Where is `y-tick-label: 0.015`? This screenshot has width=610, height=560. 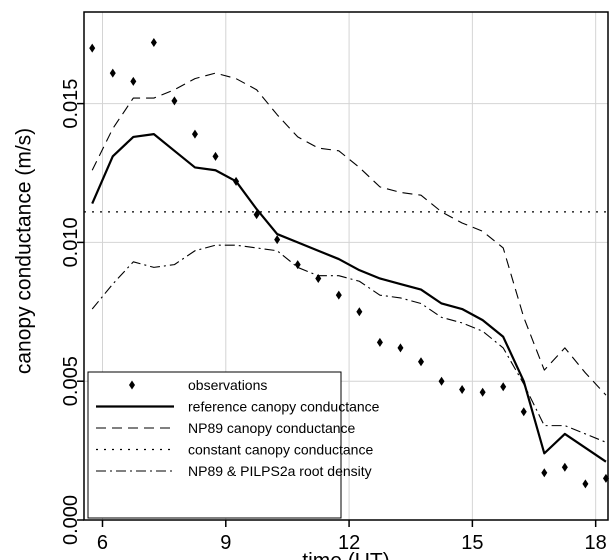 y-tick-label: 0.015 is located at coordinates (71, 104).